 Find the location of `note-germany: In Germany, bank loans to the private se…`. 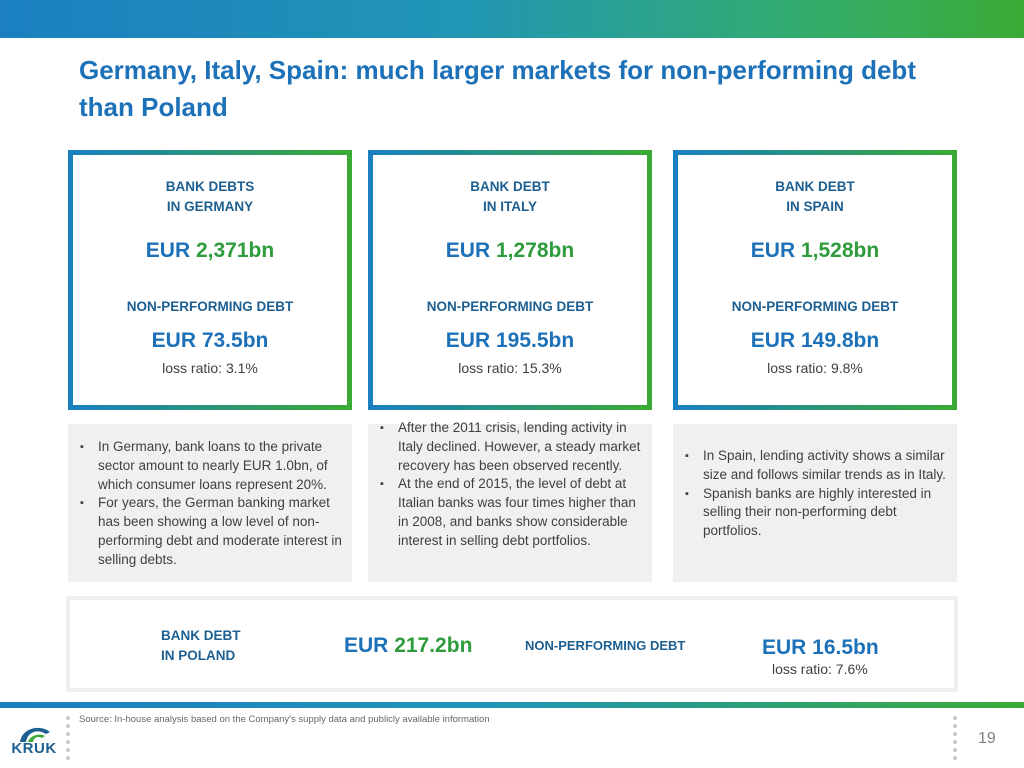

note-germany: In Germany, bank loans to the private se… is located at coordinates (210, 503).